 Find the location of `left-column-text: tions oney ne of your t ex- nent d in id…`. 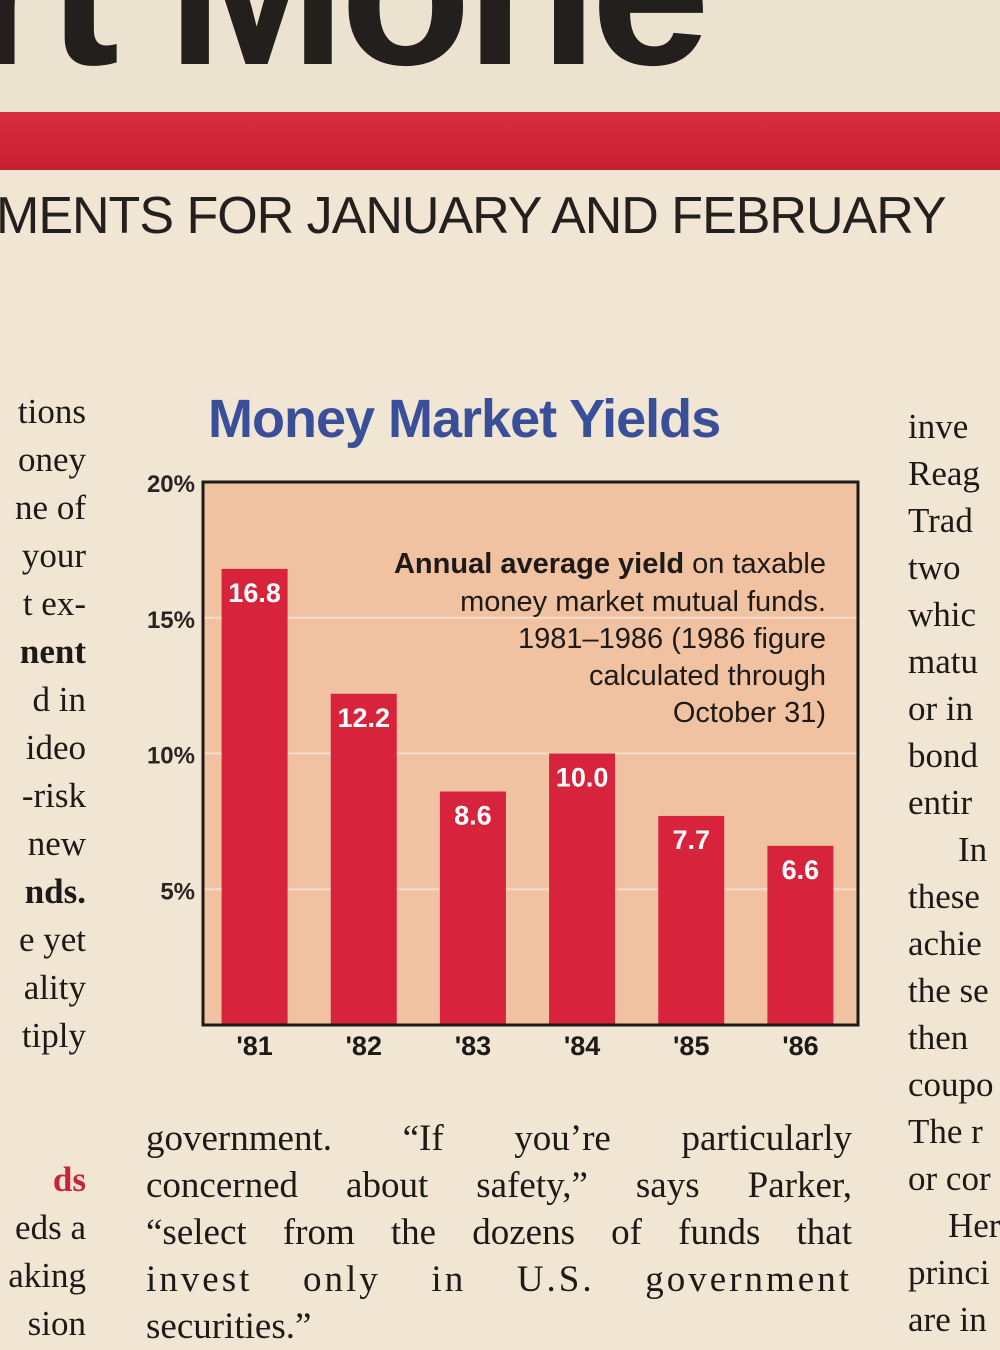

left-column-text: tions oney ne of your t ex- nent d in id… is located at coordinates (43, 868).